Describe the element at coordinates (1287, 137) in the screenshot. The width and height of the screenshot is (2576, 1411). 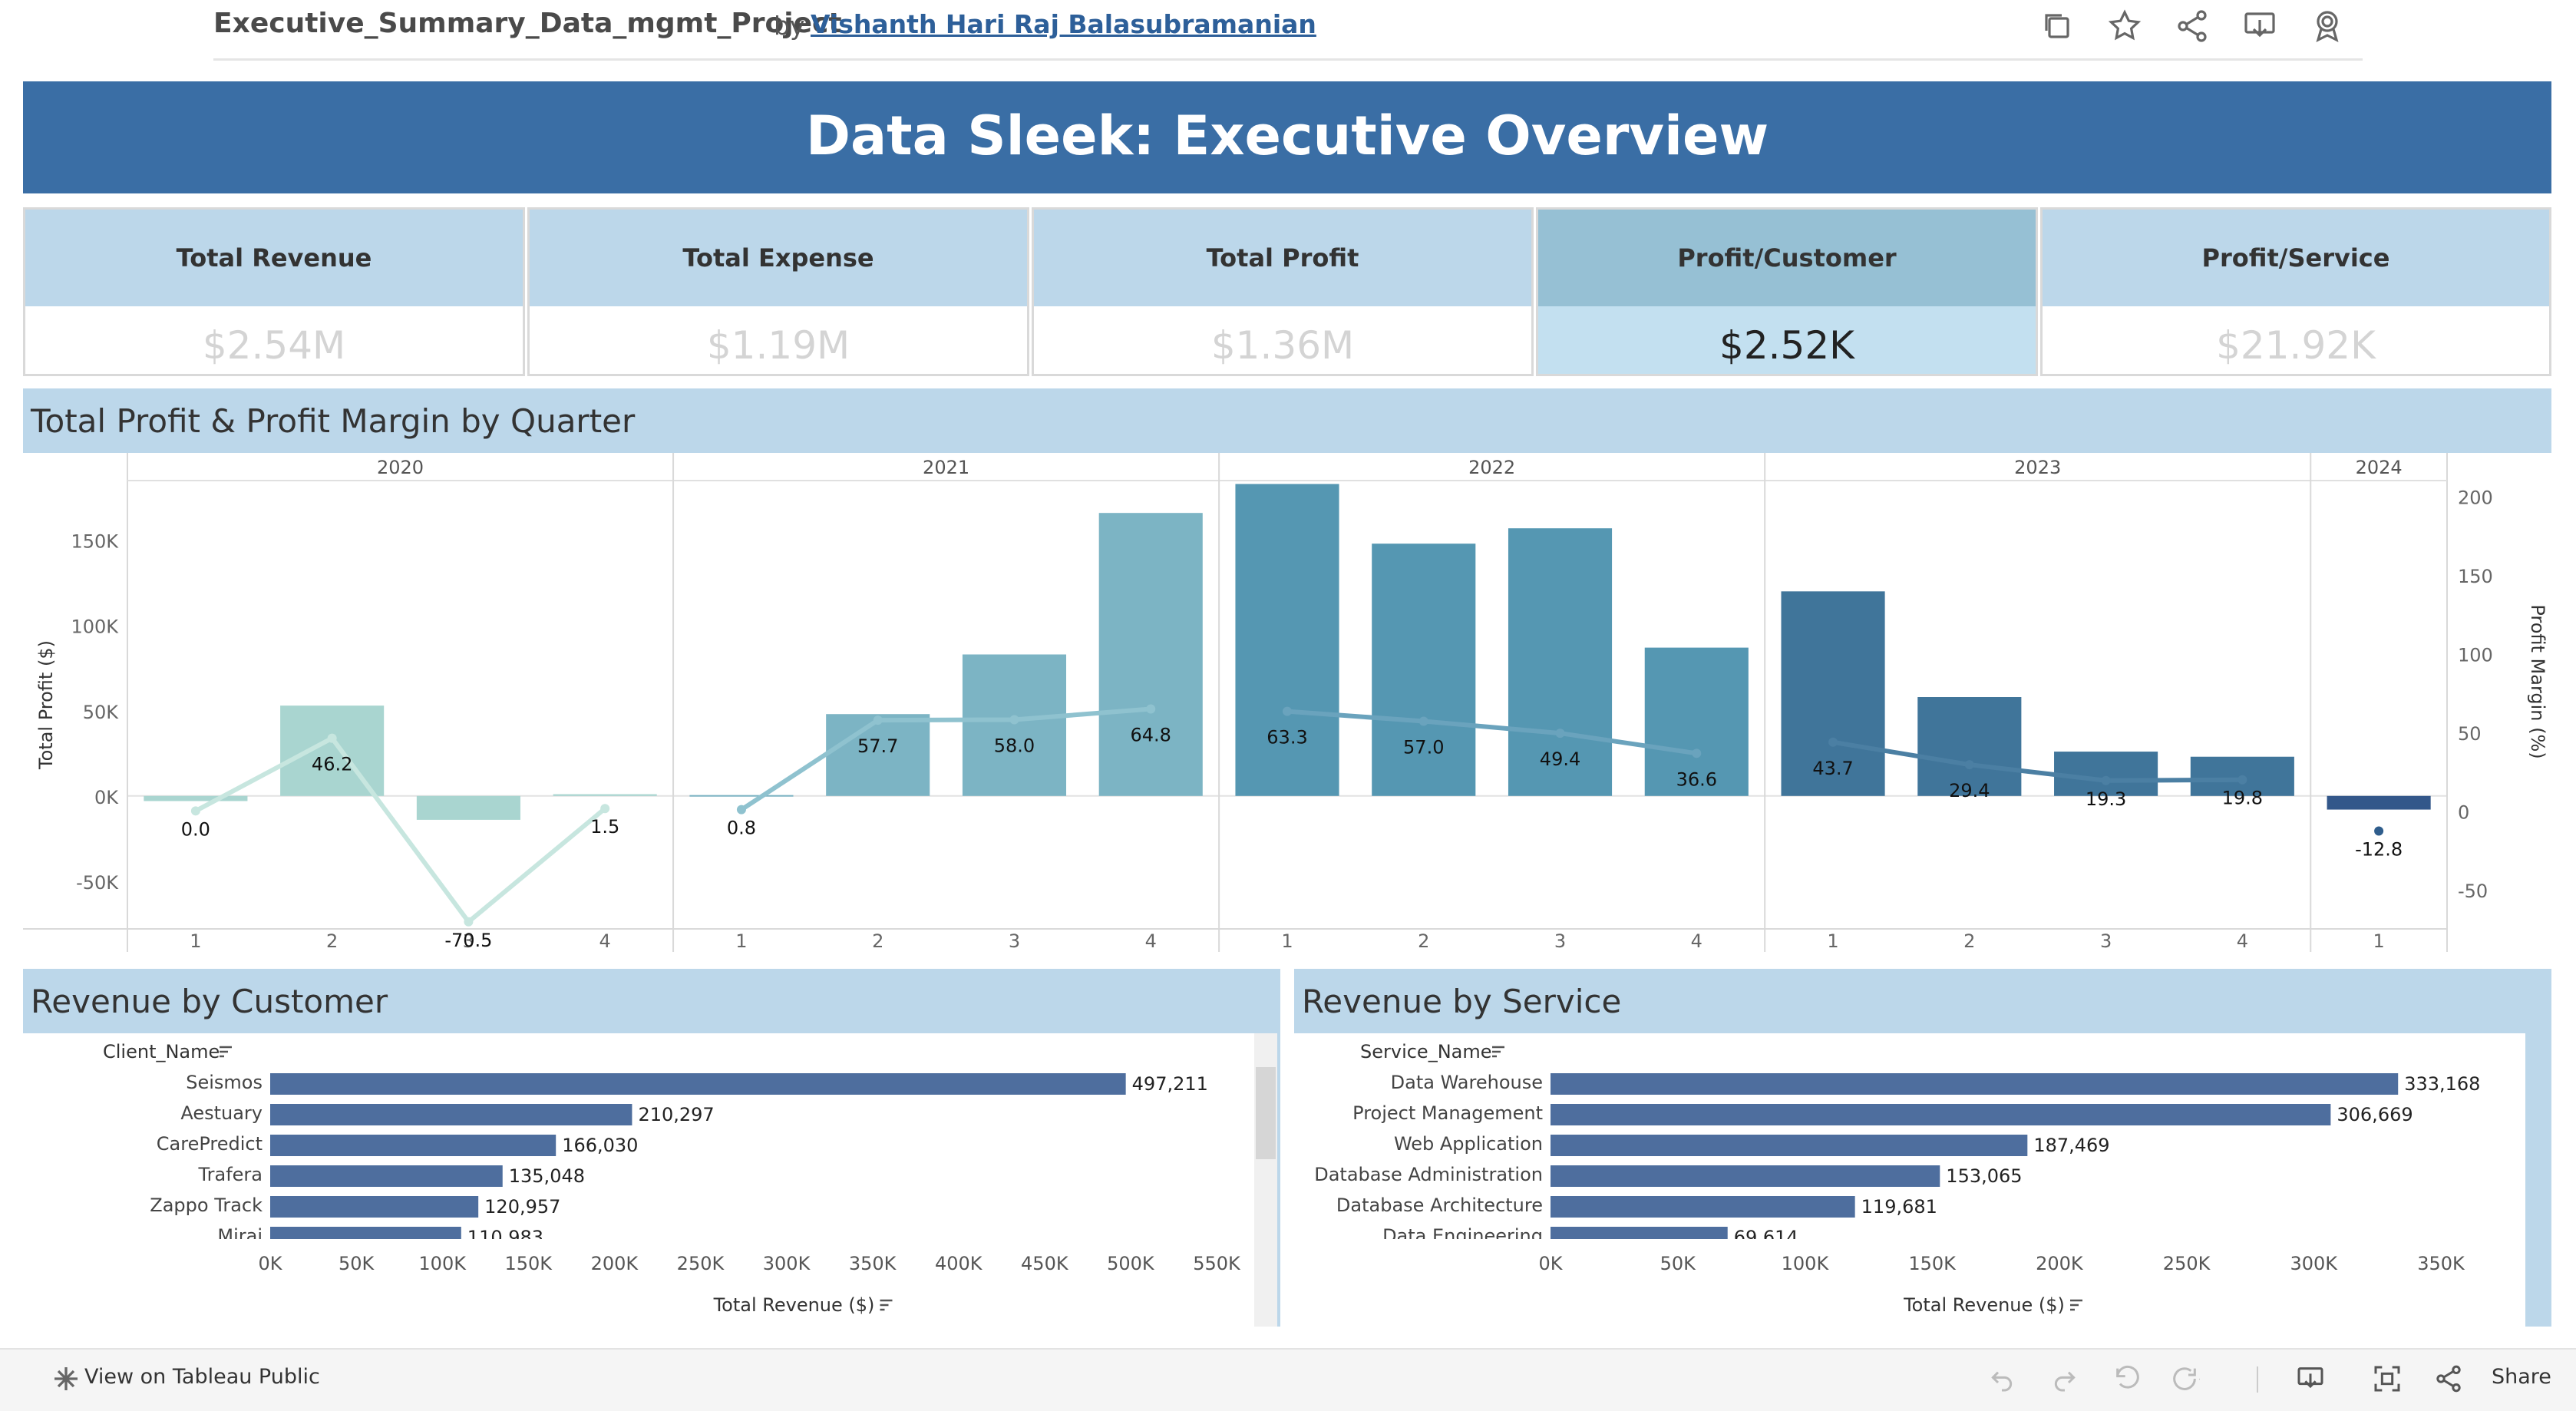
I see `dashboard-banner: Data Sleek: Executive Overview` at that location.